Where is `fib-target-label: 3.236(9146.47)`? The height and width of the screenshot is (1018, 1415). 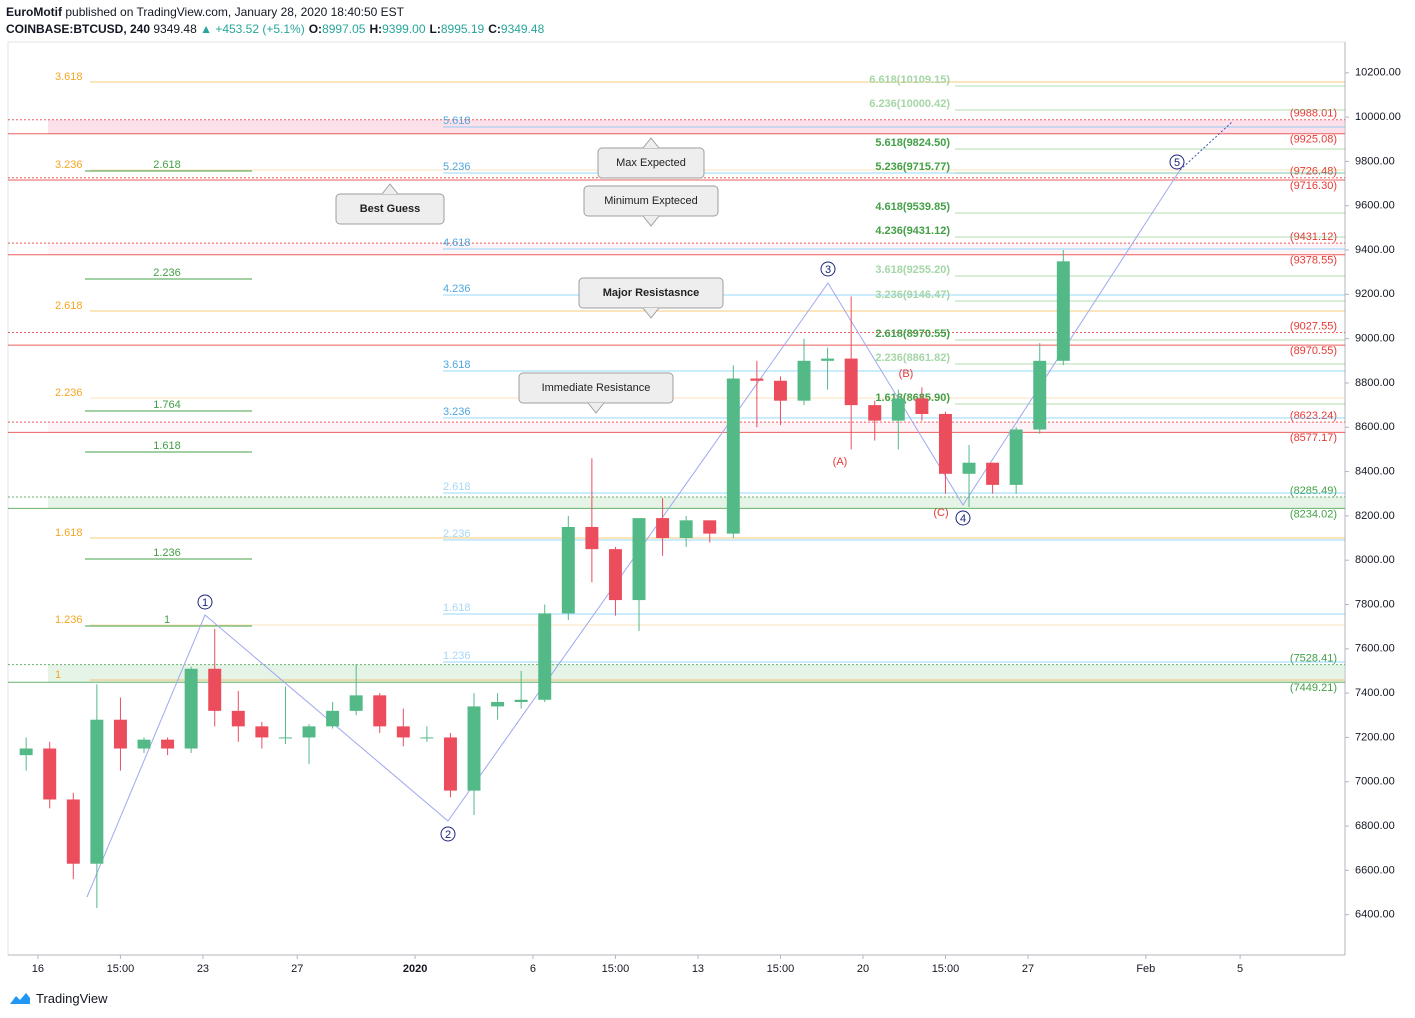
fib-target-label: 3.236(9146.47) is located at coordinates (912, 295).